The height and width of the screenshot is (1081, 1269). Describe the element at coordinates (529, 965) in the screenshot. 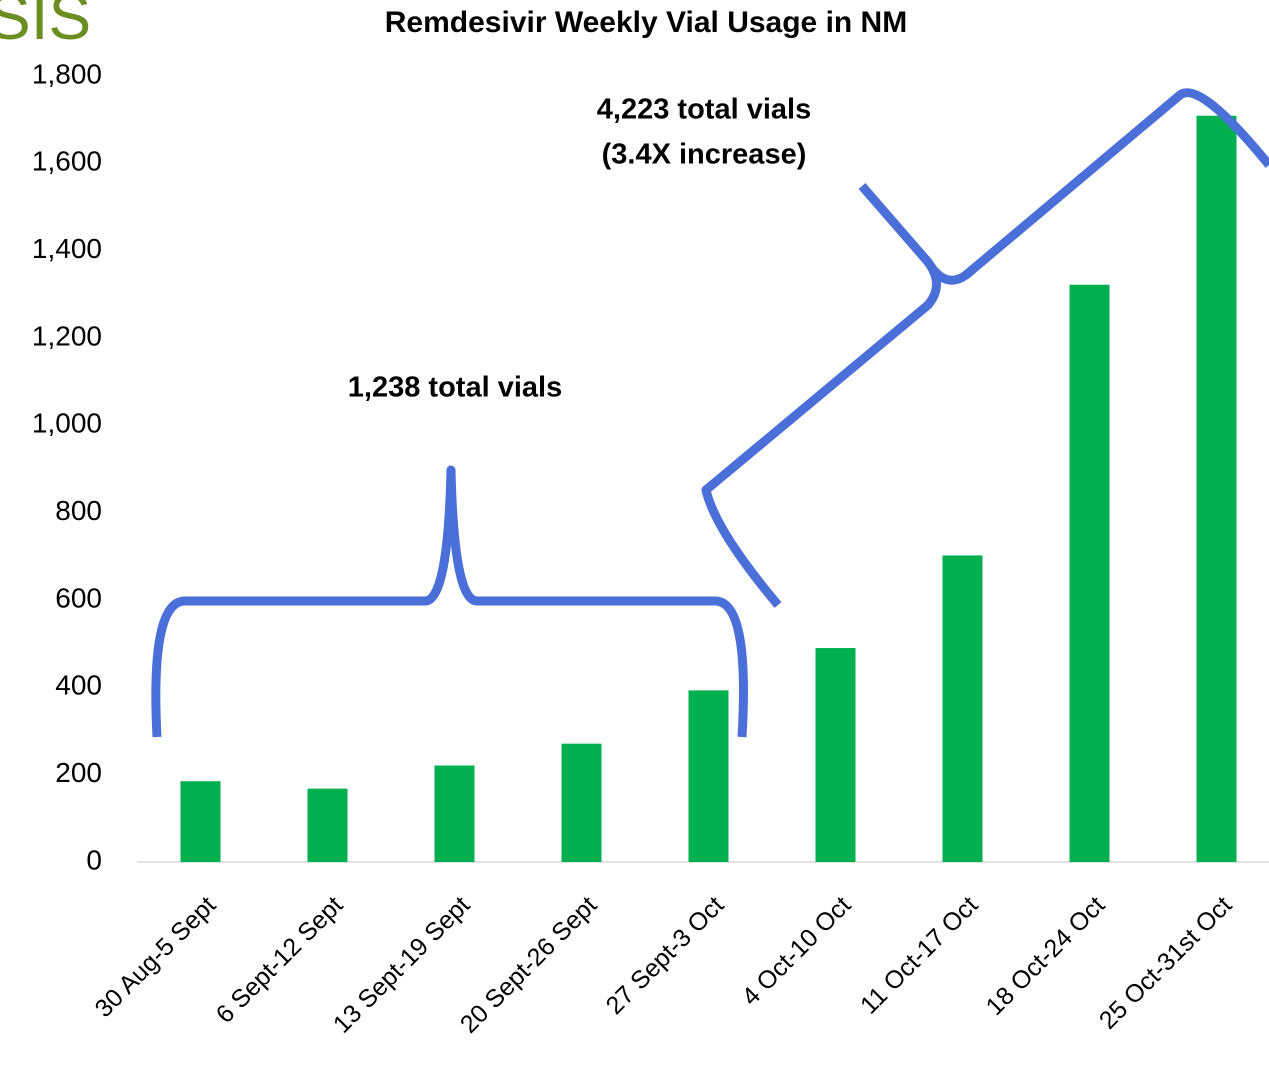

I see `x-tick-label: 20 Sept-26 Sept` at that location.